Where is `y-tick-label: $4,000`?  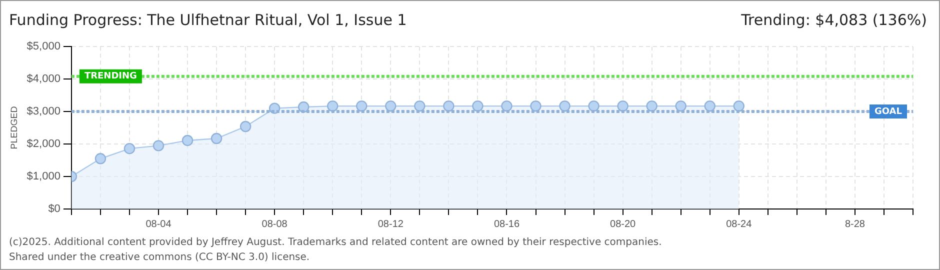
y-tick-label: $4,000 is located at coordinates (43, 79).